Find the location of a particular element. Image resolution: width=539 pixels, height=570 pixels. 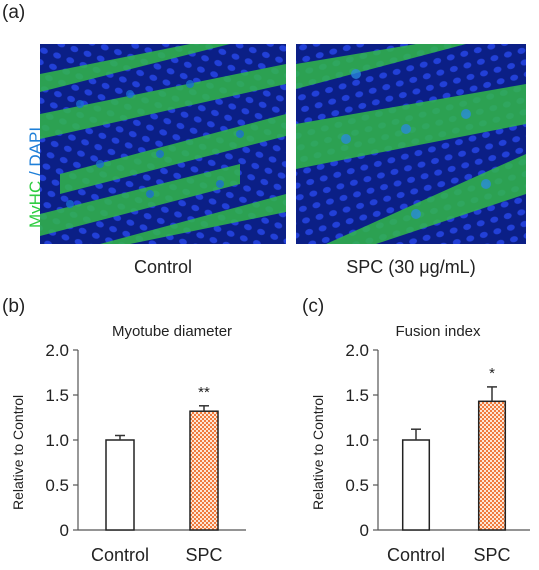

chart-b-bar-spc is located at coordinates (204, 470).